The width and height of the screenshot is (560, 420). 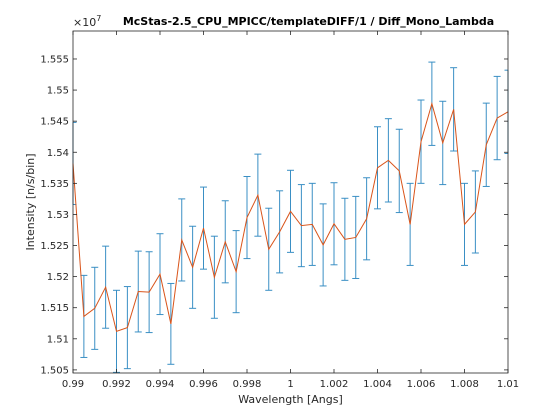 What do you see at coordinates (58, 277) in the screenshot?
I see `y-tick-label-3: 1.52` at bounding box center [58, 277].